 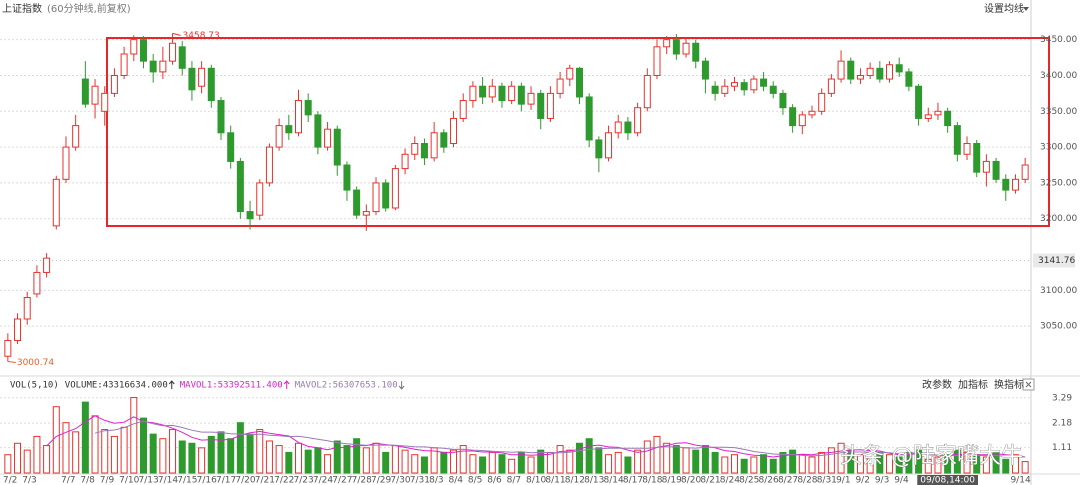 I want to click on low-marker-label: 3000.74, so click(x=35, y=363).